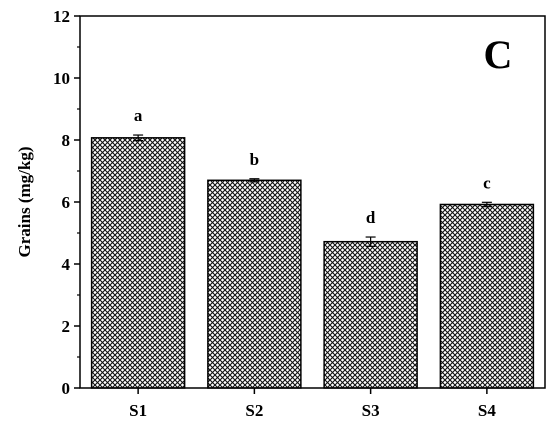  What do you see at coordinates (498, 54) in the screenshot?
I see `panel-label: C` at bounding box center [498, 54].